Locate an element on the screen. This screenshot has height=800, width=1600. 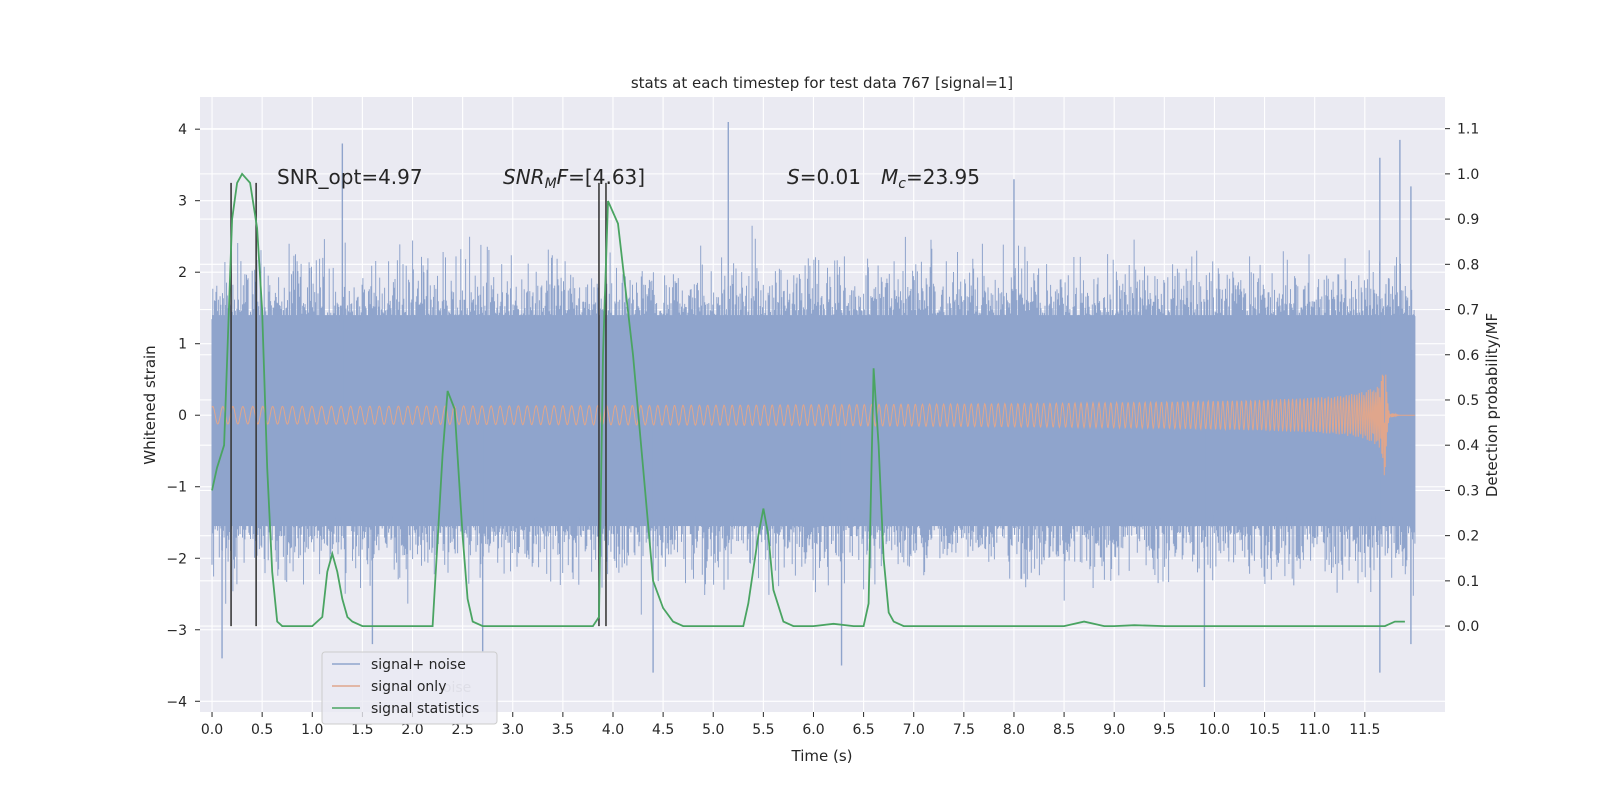
y-tick-label: 4 is located at coordinates (182, 130).